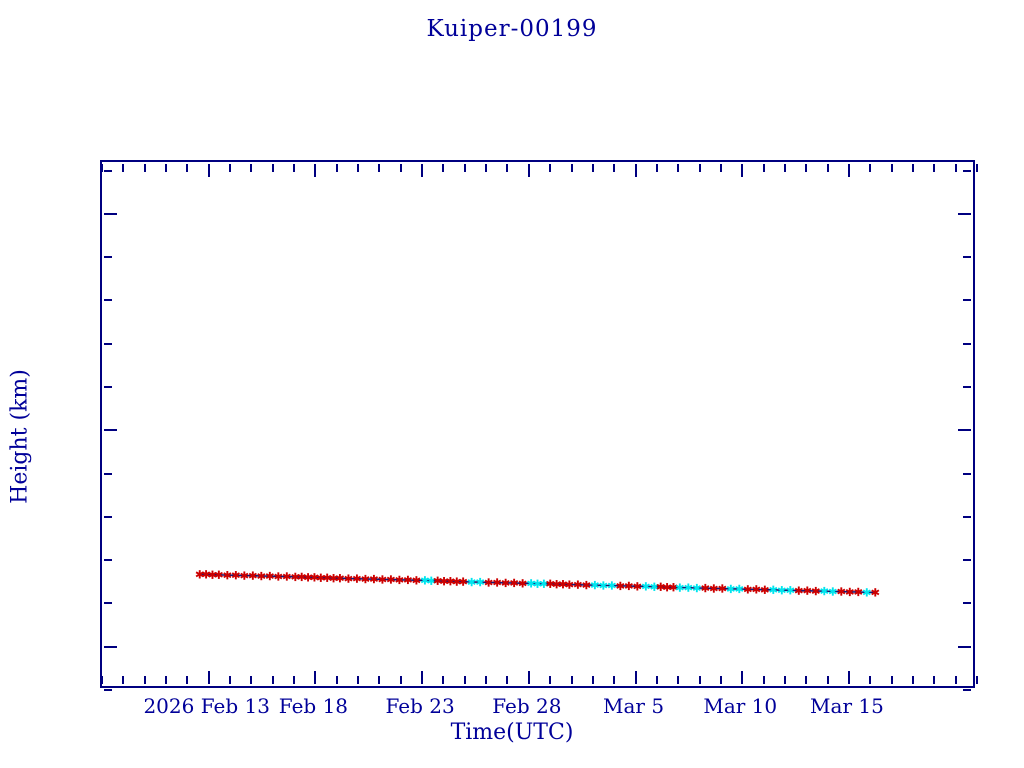 Image resolution: width=1024 pixels, height=768 pixels. I want to click on x-tick-label: Mar 10, so click(740, 706).